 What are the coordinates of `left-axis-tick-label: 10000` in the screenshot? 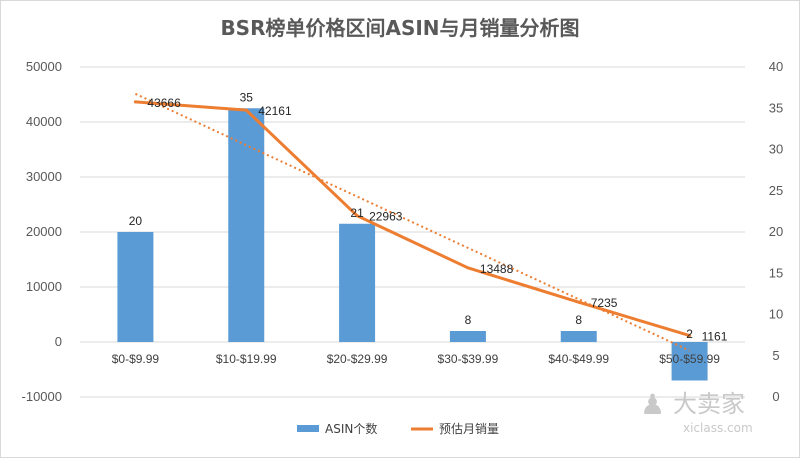 It's located at (44, 286).